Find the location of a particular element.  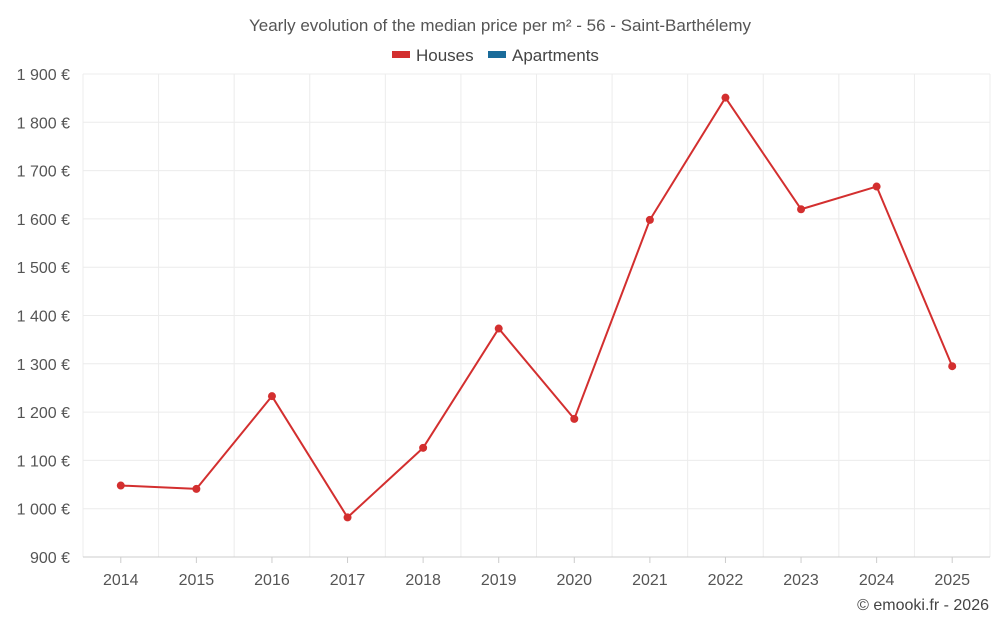

data-point-2019 is located at coordinates (498, 328).